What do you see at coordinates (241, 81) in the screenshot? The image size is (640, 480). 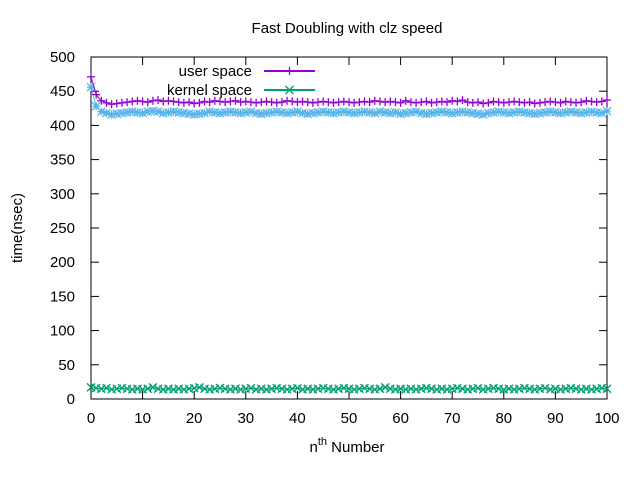 I see `legend: user space kernel space` at bounding box center [241, 81].